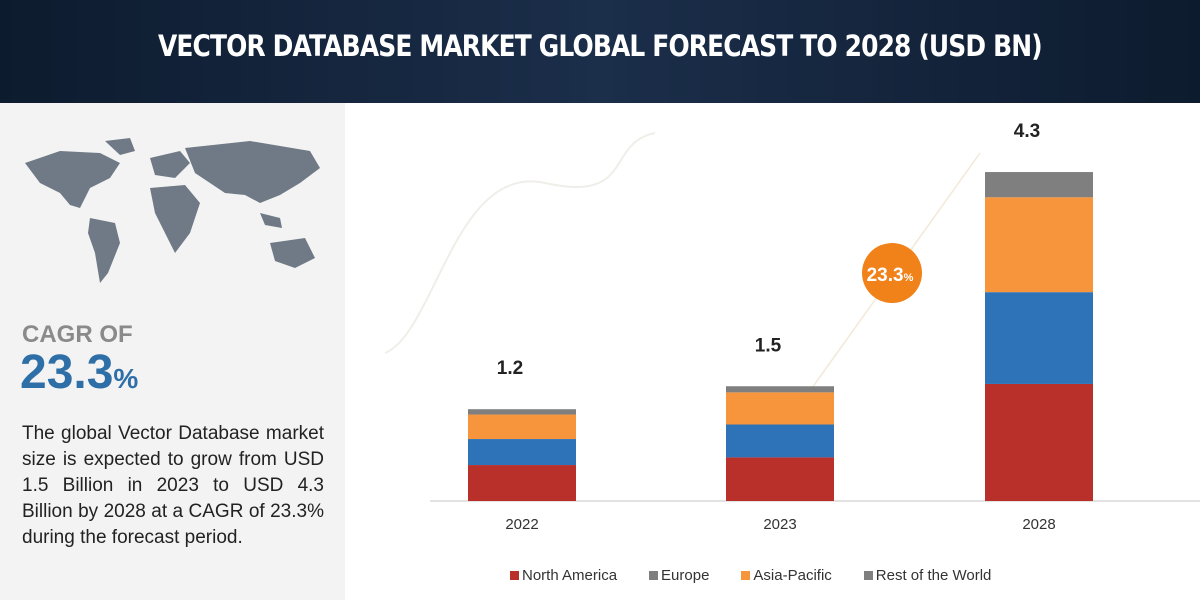 This screenshot has height=605, width=1200. What do you see at coordinates (780, 389) in the screenshot?
I see `bar-segment-rest-of-the-world-2023` at bounding box center [780, 389].